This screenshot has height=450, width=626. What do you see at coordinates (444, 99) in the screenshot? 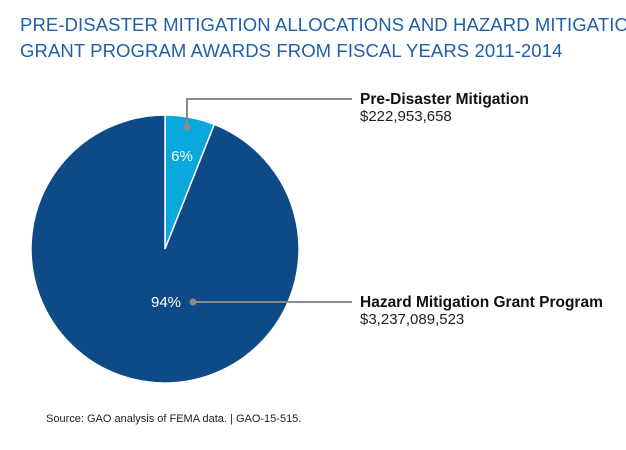
I see `callout-name-pre-disaster: Pre-Disaster Mitigation` at bounding box center [444, 99].